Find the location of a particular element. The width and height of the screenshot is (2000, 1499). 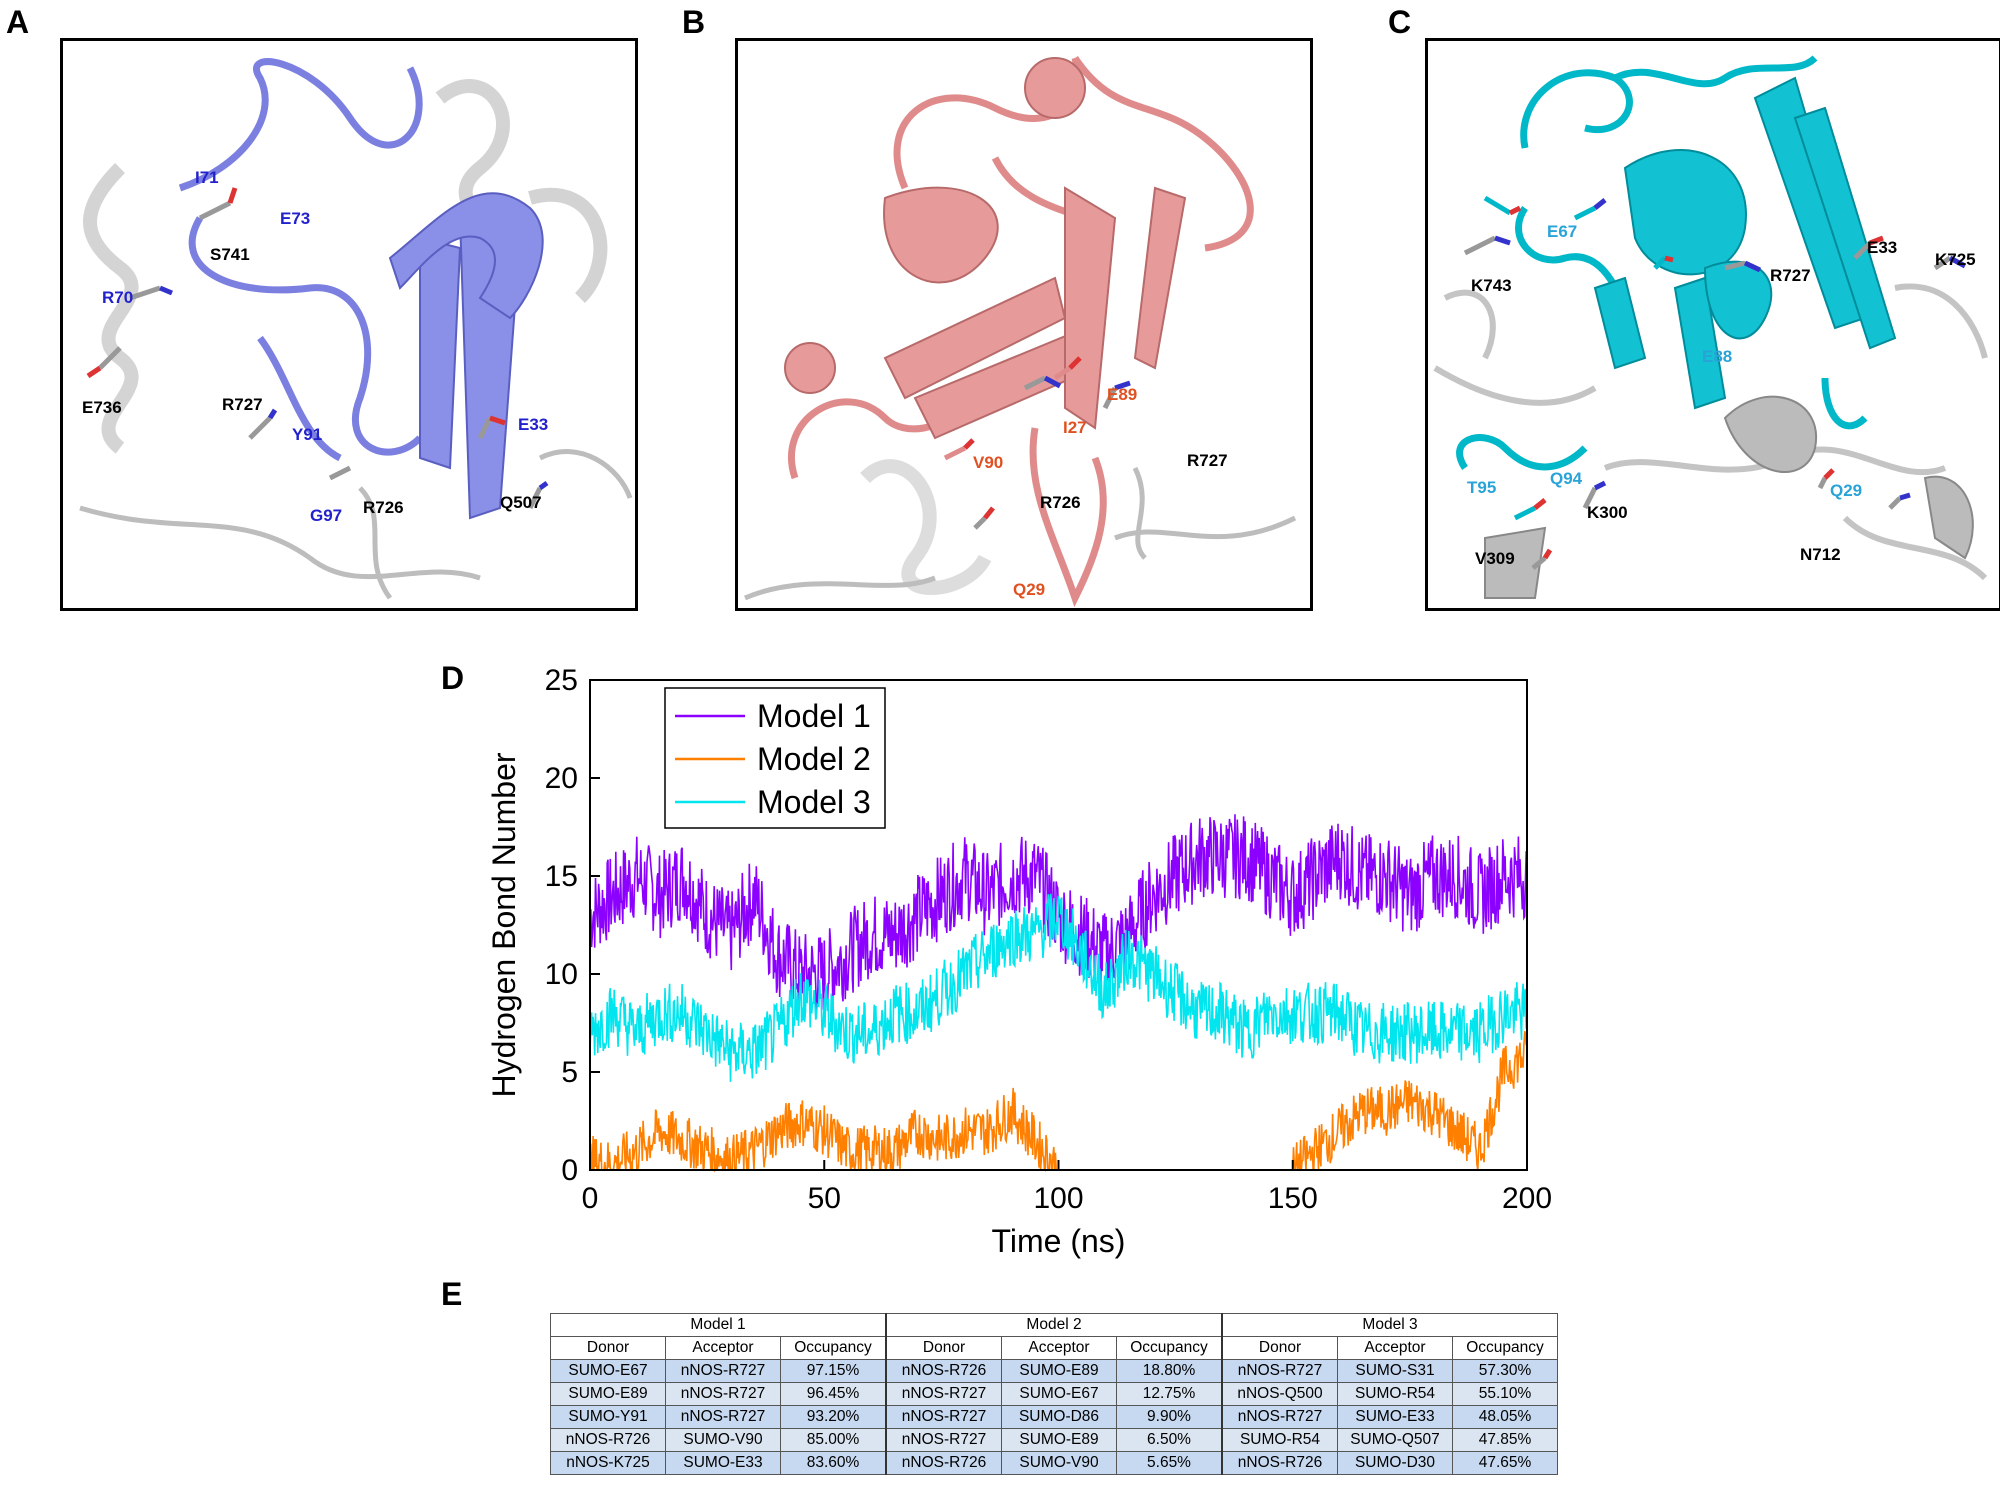

table-cell: nNOS-Q500 is located at coordinates (1279, 1394).